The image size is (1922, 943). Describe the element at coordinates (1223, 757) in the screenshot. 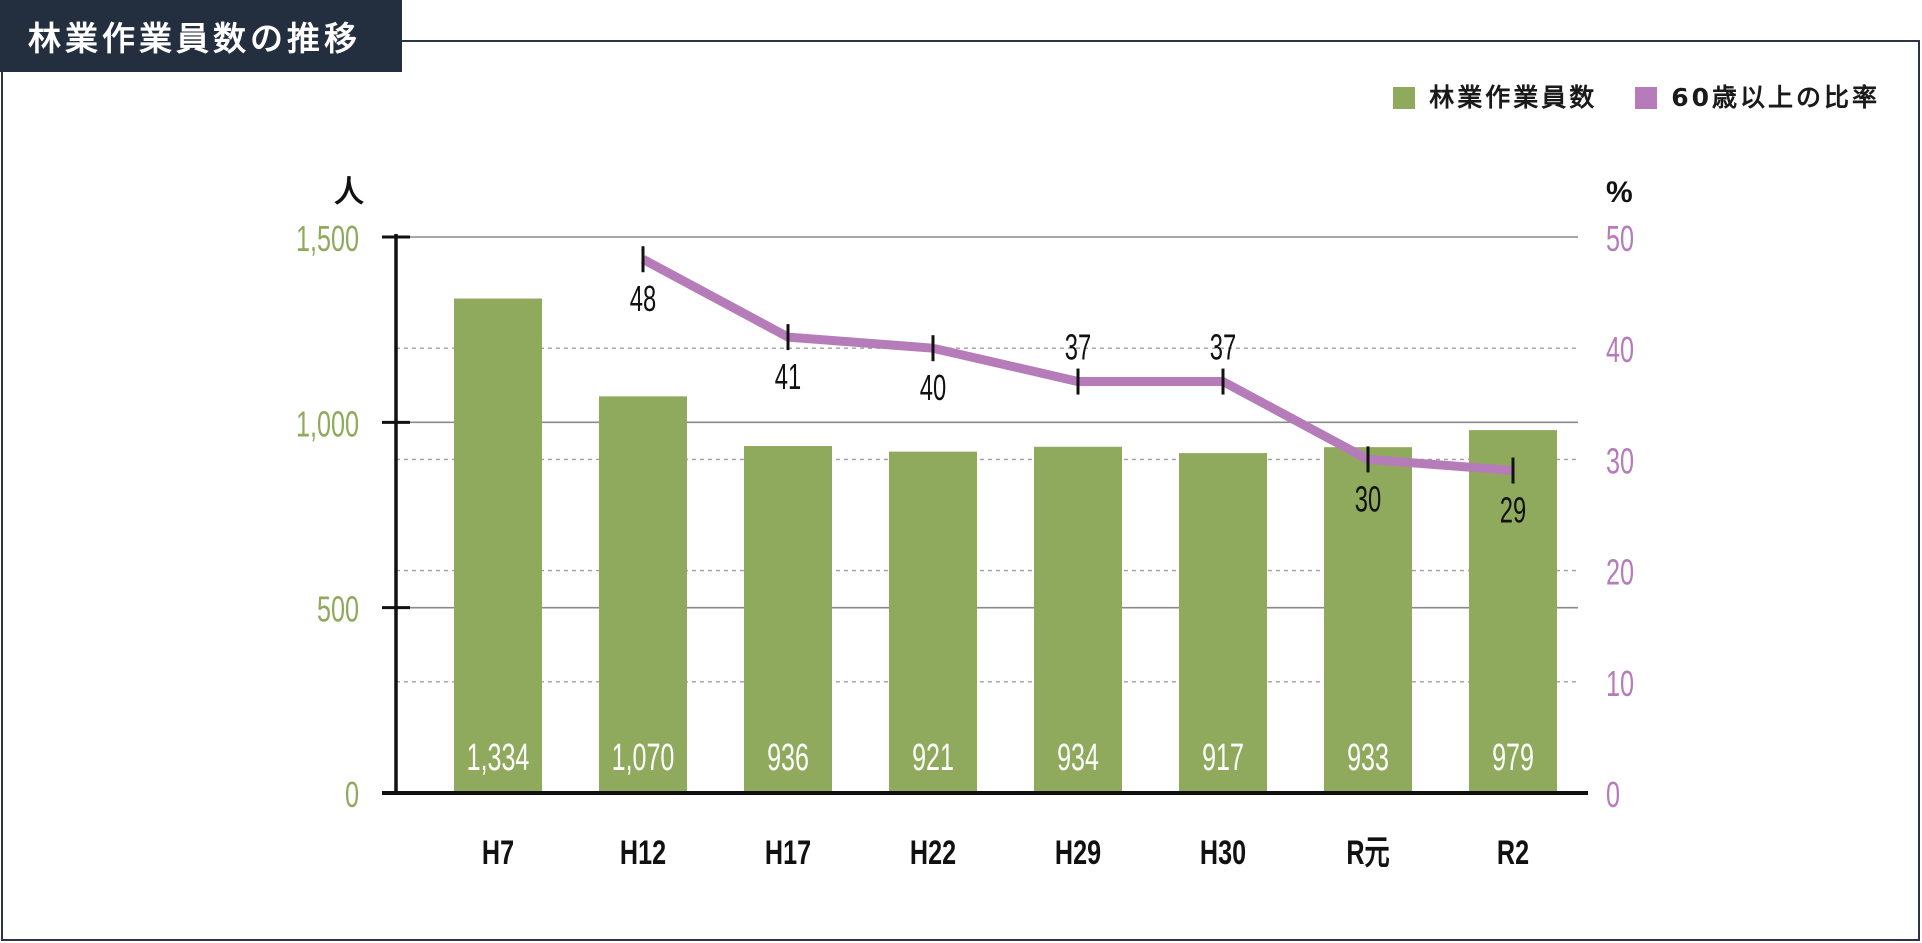

I see `bar-value-label: 917` at that location.